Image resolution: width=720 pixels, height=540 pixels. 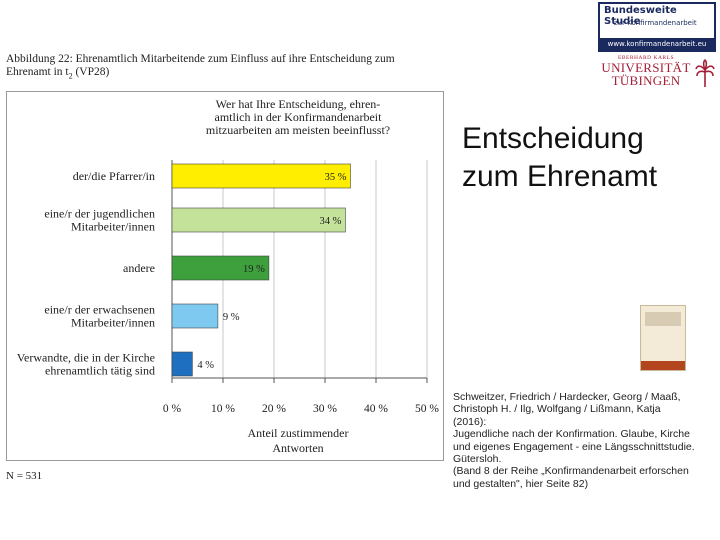 I want to click on palm-tree-icon, so click(x=705, y=73).